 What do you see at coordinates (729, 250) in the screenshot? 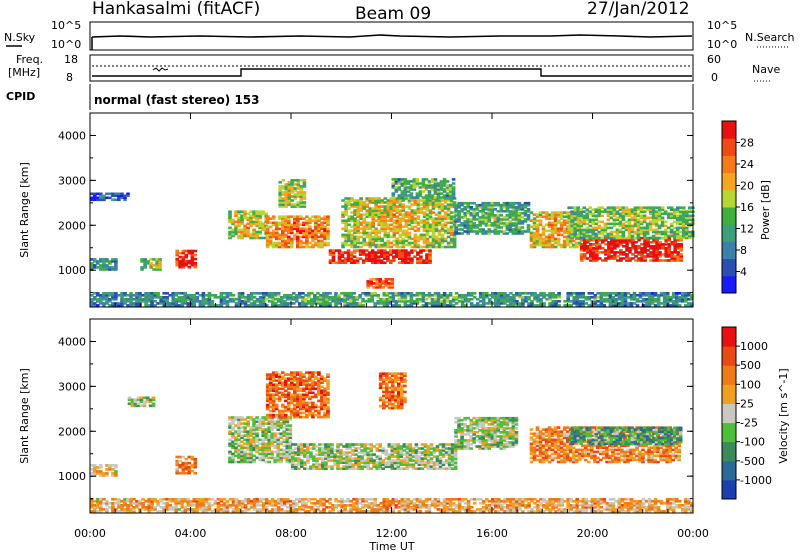
I see `power-colorbar-swatch` at bounding box center [729, 250].